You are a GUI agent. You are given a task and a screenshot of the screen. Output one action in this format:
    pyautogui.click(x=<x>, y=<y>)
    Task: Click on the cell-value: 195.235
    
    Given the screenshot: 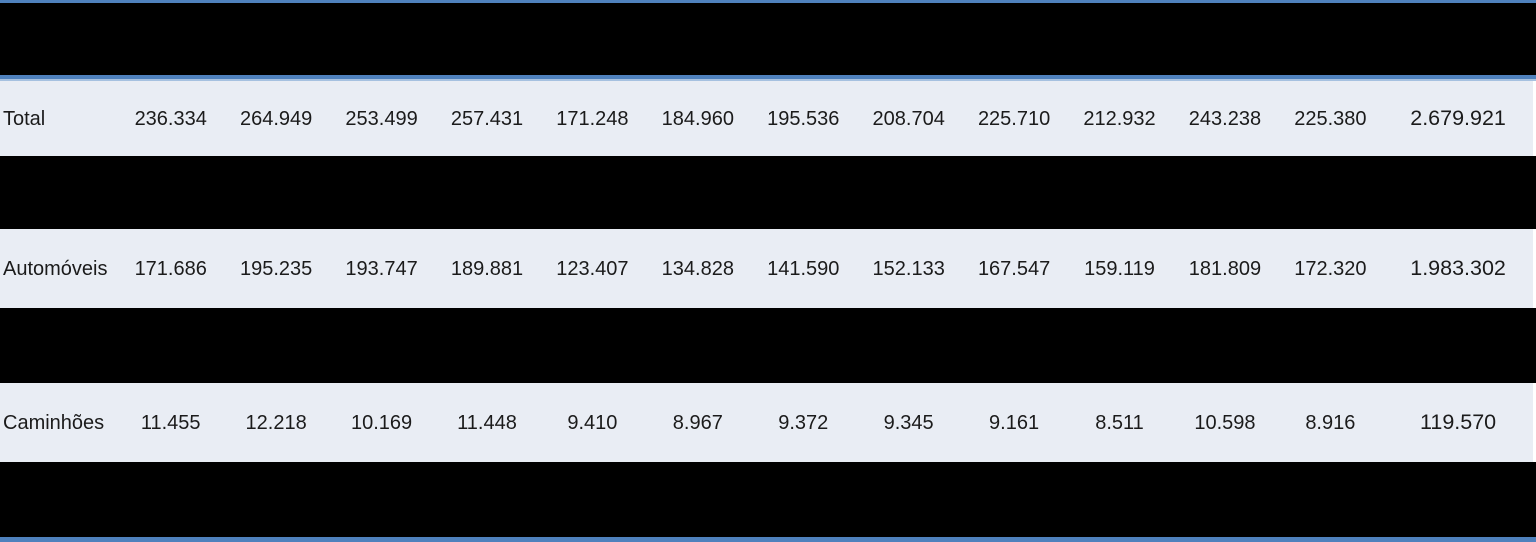 What is the action you would take?
    pyautogui.click(x=276, y=268)
    